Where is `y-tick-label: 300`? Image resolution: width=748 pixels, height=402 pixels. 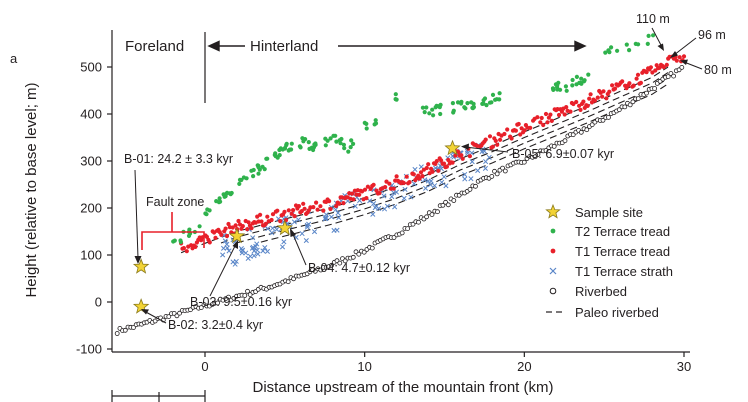
y-tick-label: 300 is located at coordinates (91, 161).